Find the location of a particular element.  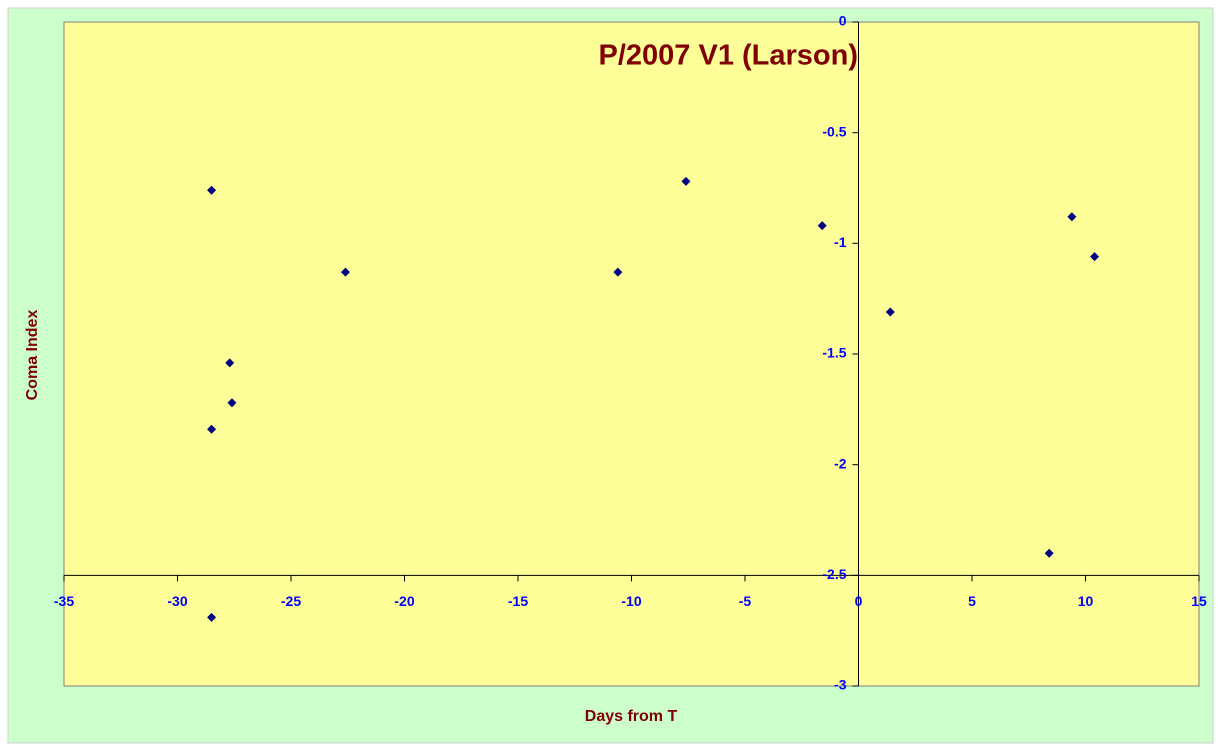

y-axis-label: Coma Index is located at coordinates (32, 355).